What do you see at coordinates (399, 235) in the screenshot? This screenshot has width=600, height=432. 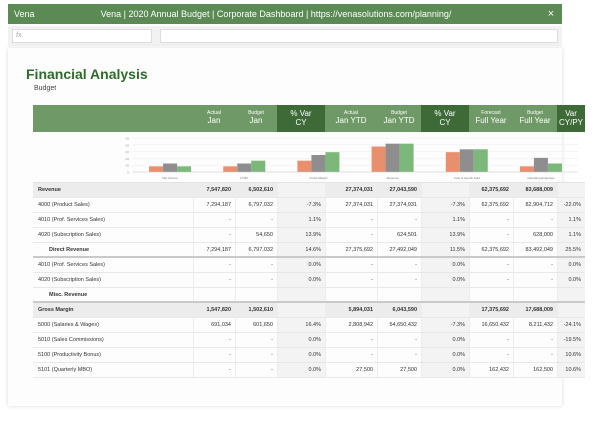 I see `table-cell: 624,501` at bounding box center [399, 235].